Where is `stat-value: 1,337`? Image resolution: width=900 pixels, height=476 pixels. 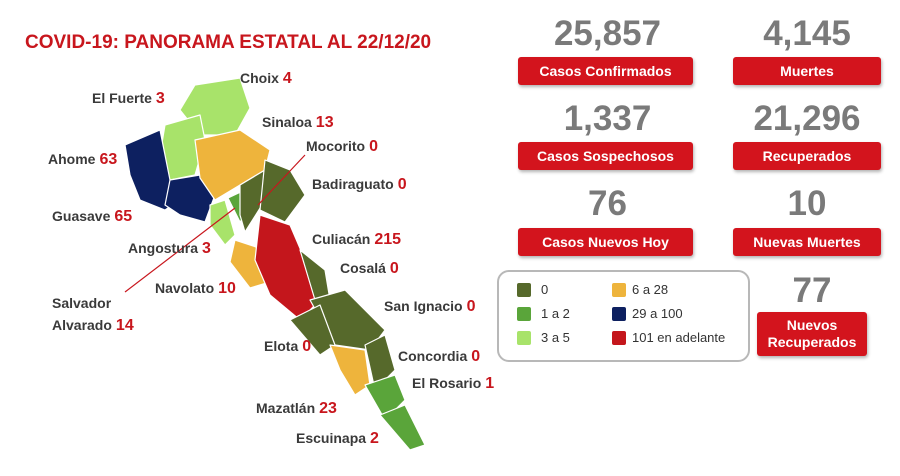
stat-value: 1,337 is located at coordinates (607, 118).